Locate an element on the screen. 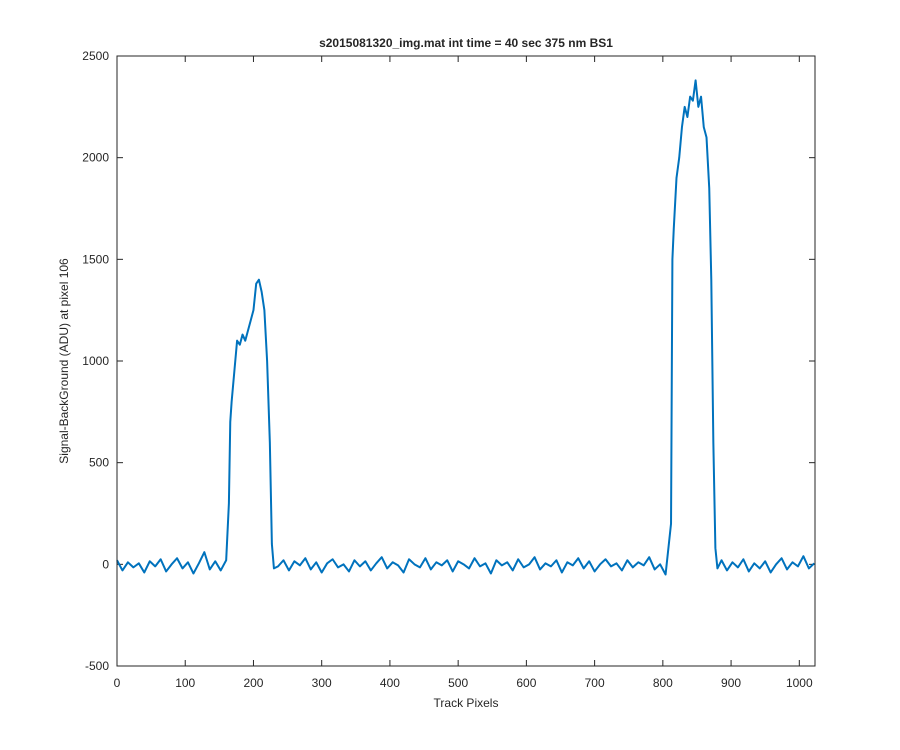 This screenshot has height=750, width=900. y-tick-label: -500 is located at coordinates (97, 666).